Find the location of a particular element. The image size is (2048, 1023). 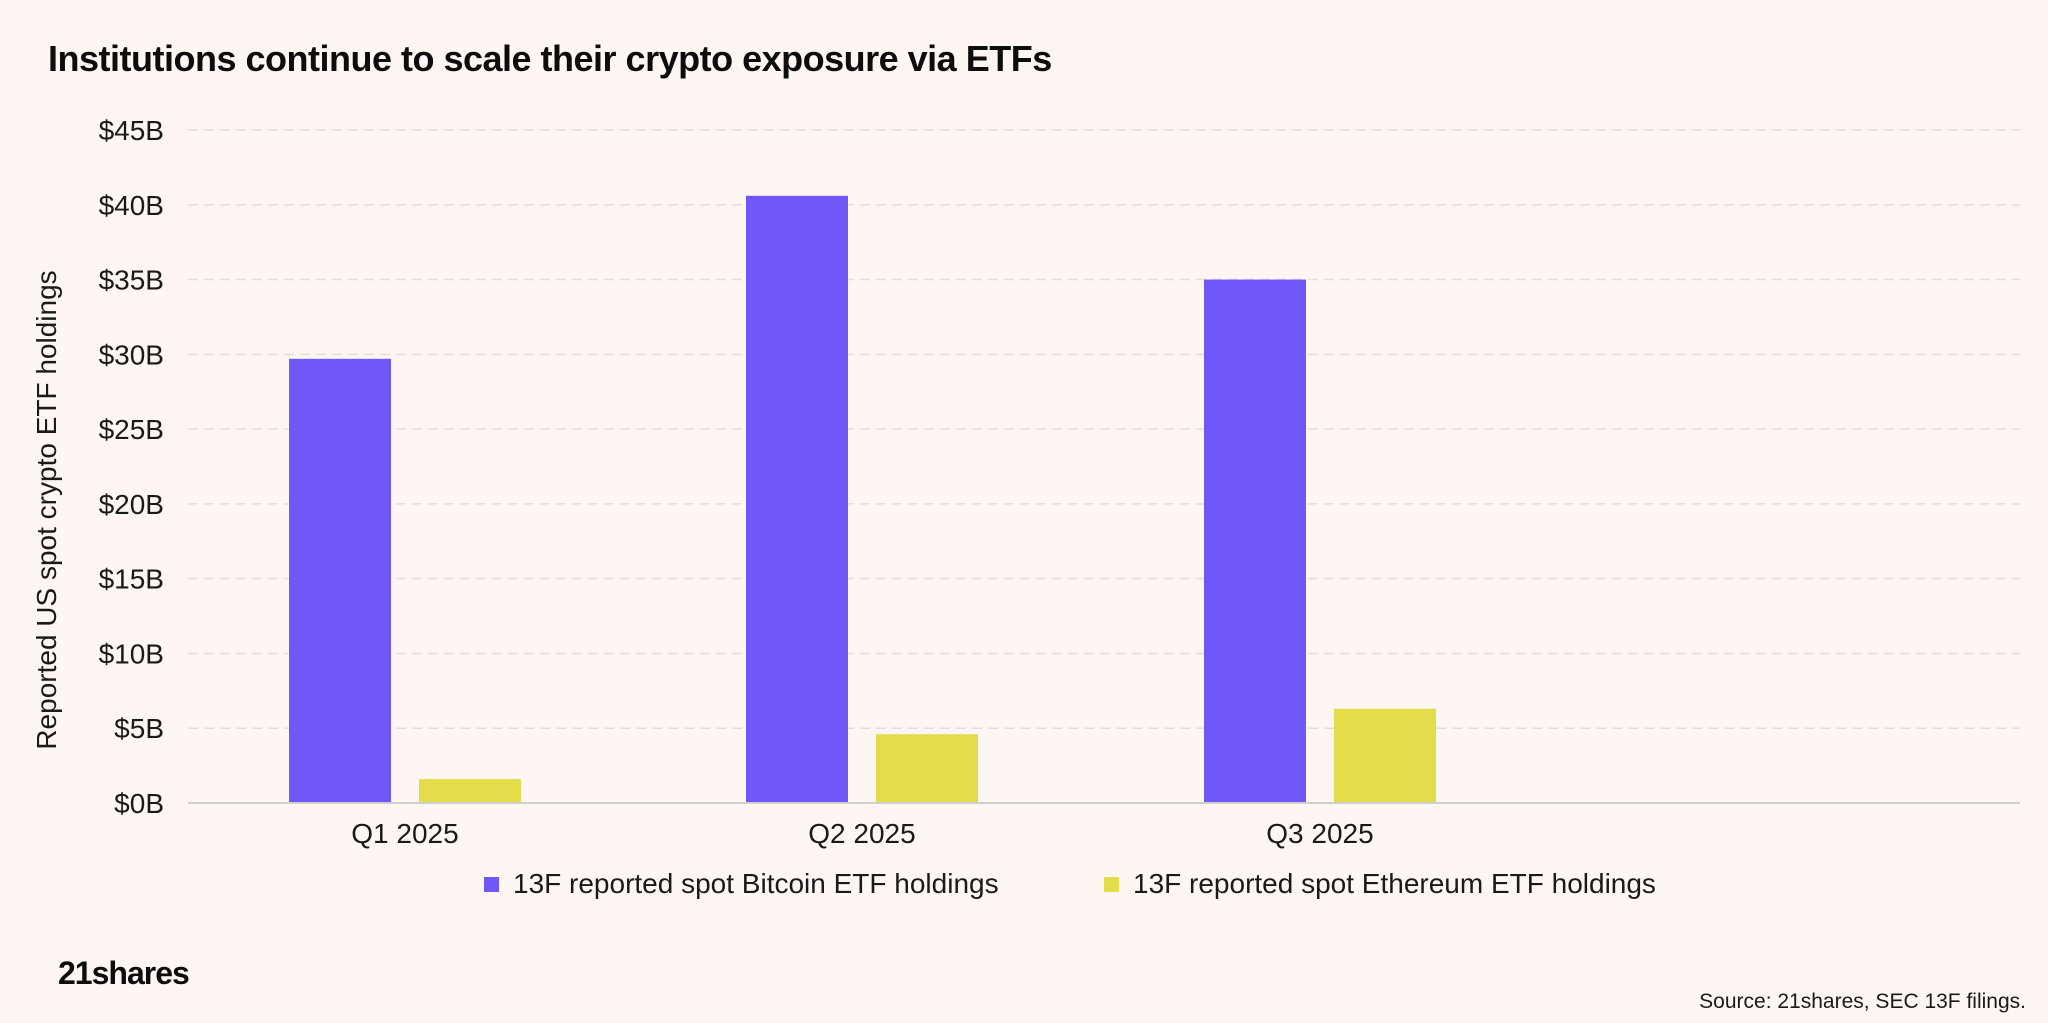

y-tick-label: $40B is located at coordinates (131, 205).